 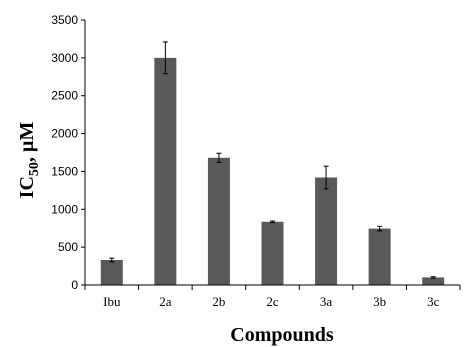 What do you see at coordinates (379, 301) in the screenshot?
I see `x-tick-label-3b: 3b` at bounding box center [379, 301].